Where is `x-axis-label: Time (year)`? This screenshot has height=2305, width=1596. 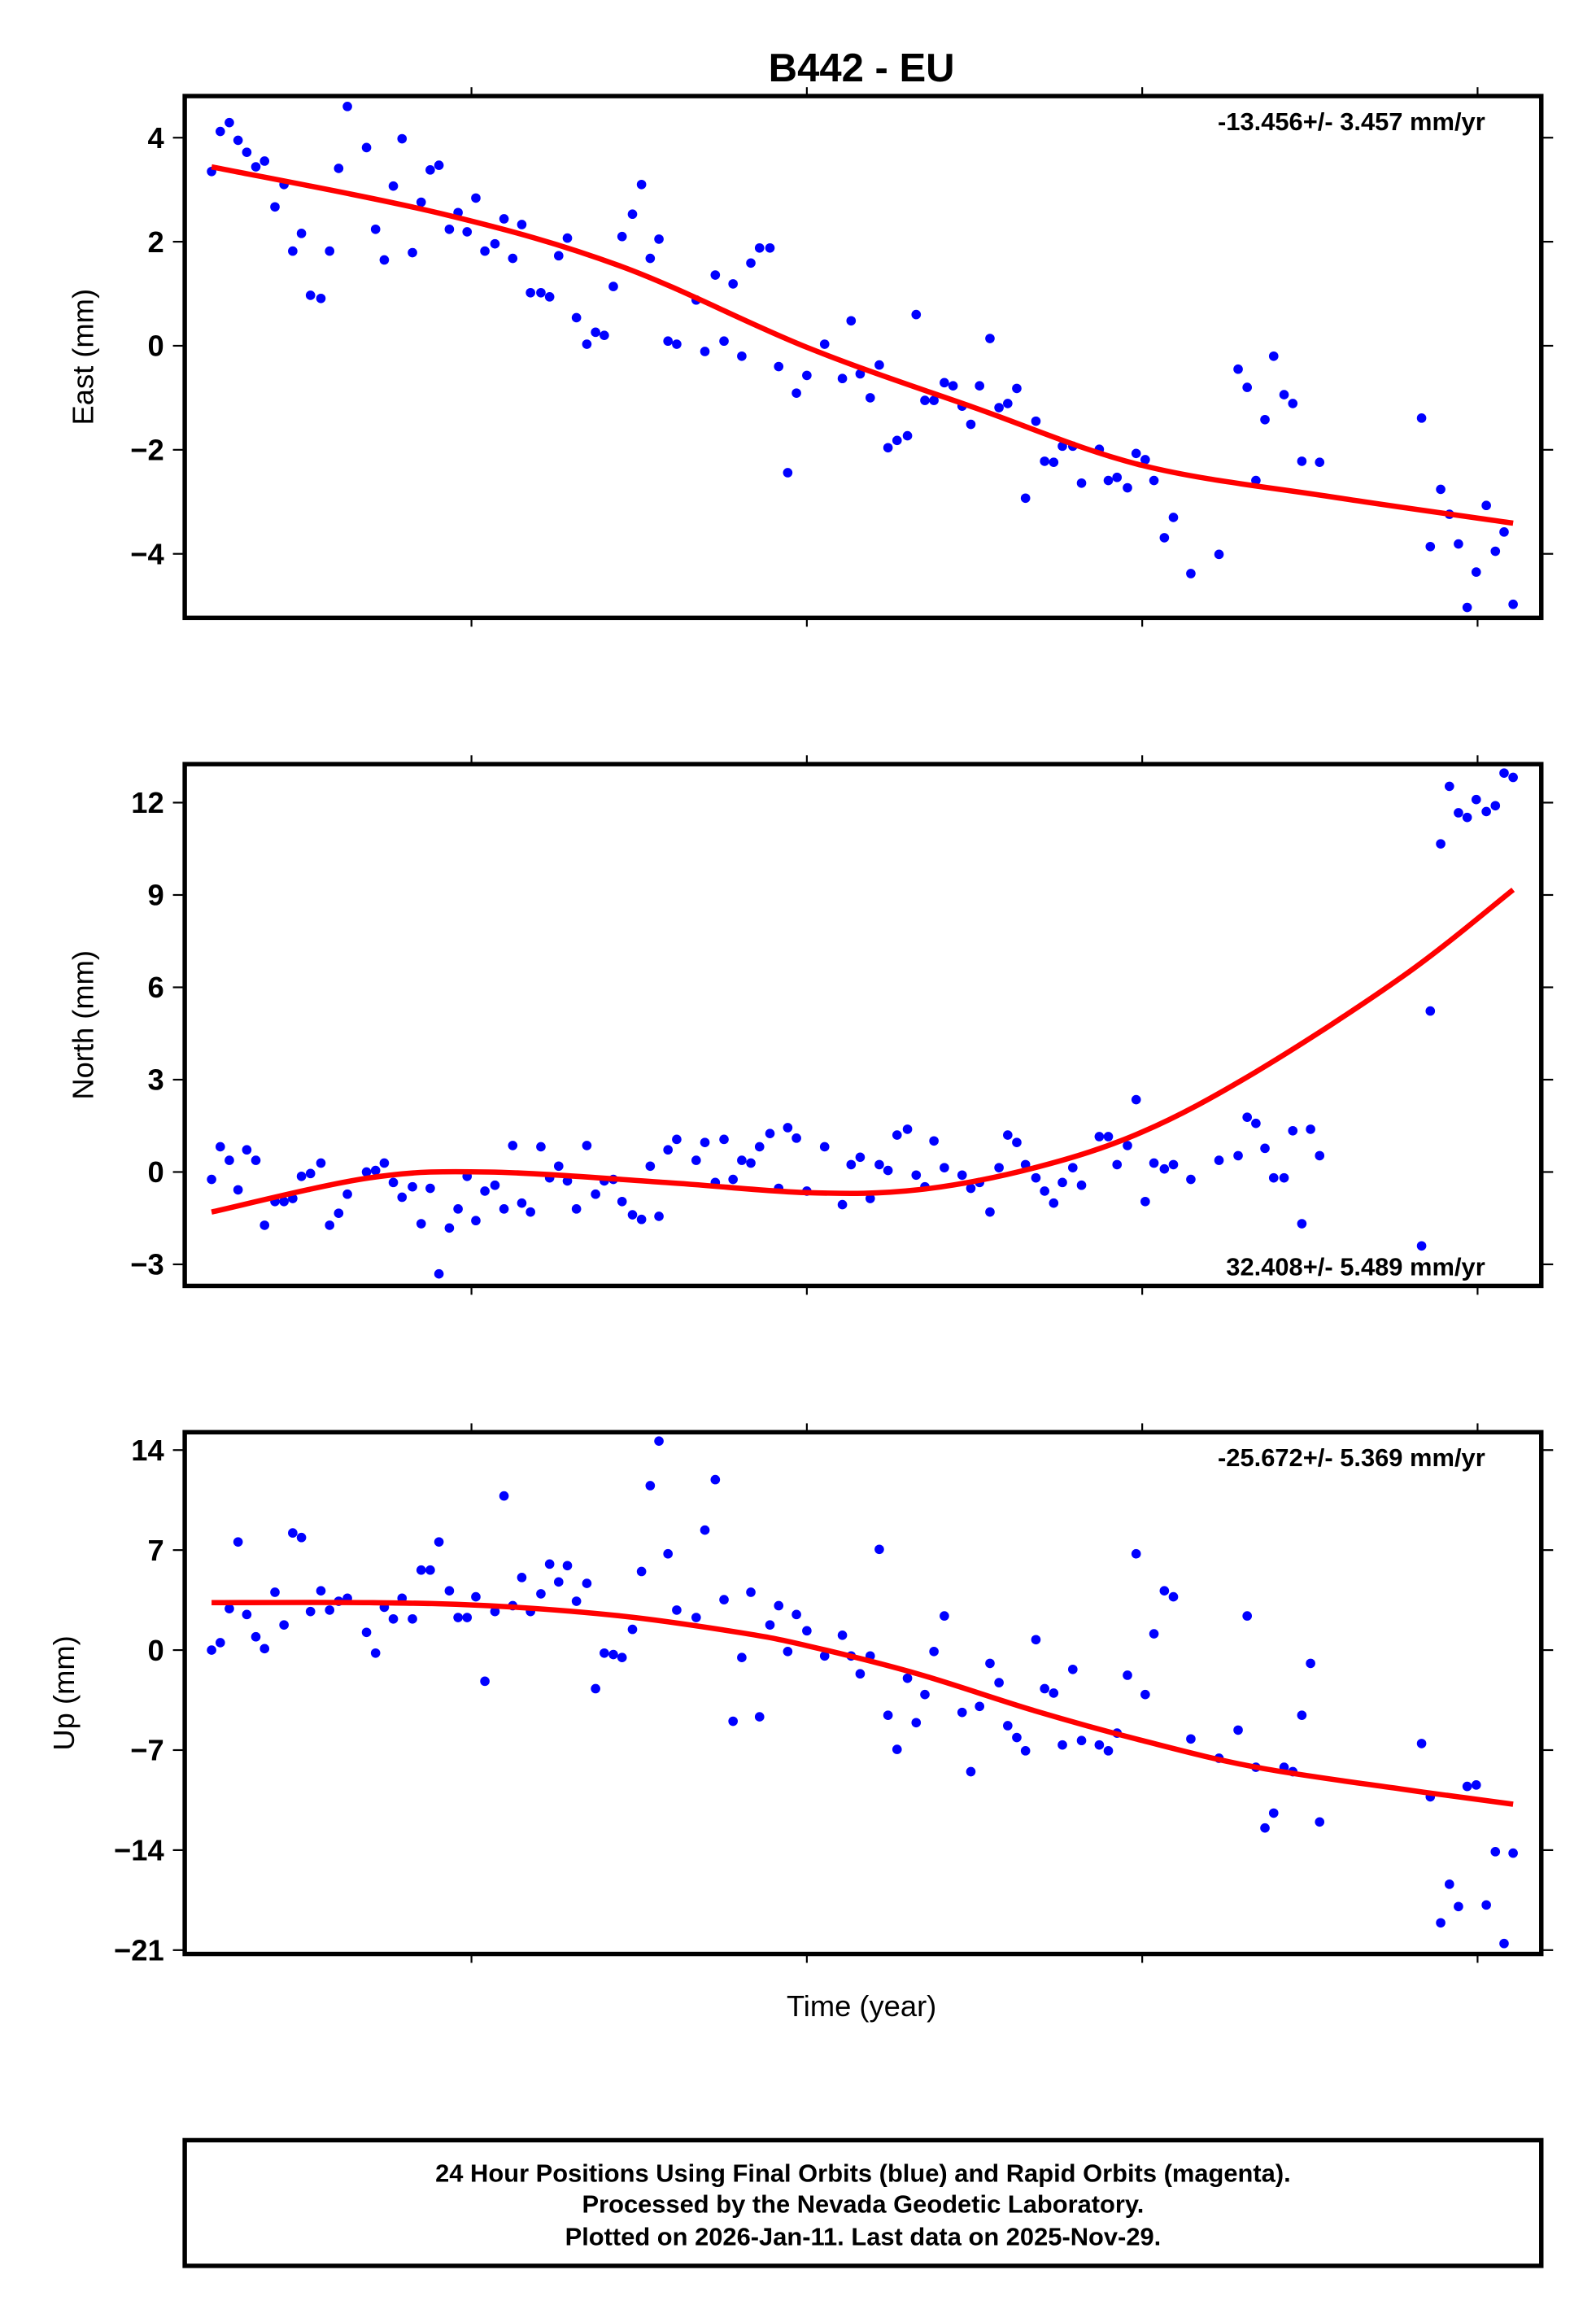 x-axis-label: Time (year) is located at coordinates (861, 2006).